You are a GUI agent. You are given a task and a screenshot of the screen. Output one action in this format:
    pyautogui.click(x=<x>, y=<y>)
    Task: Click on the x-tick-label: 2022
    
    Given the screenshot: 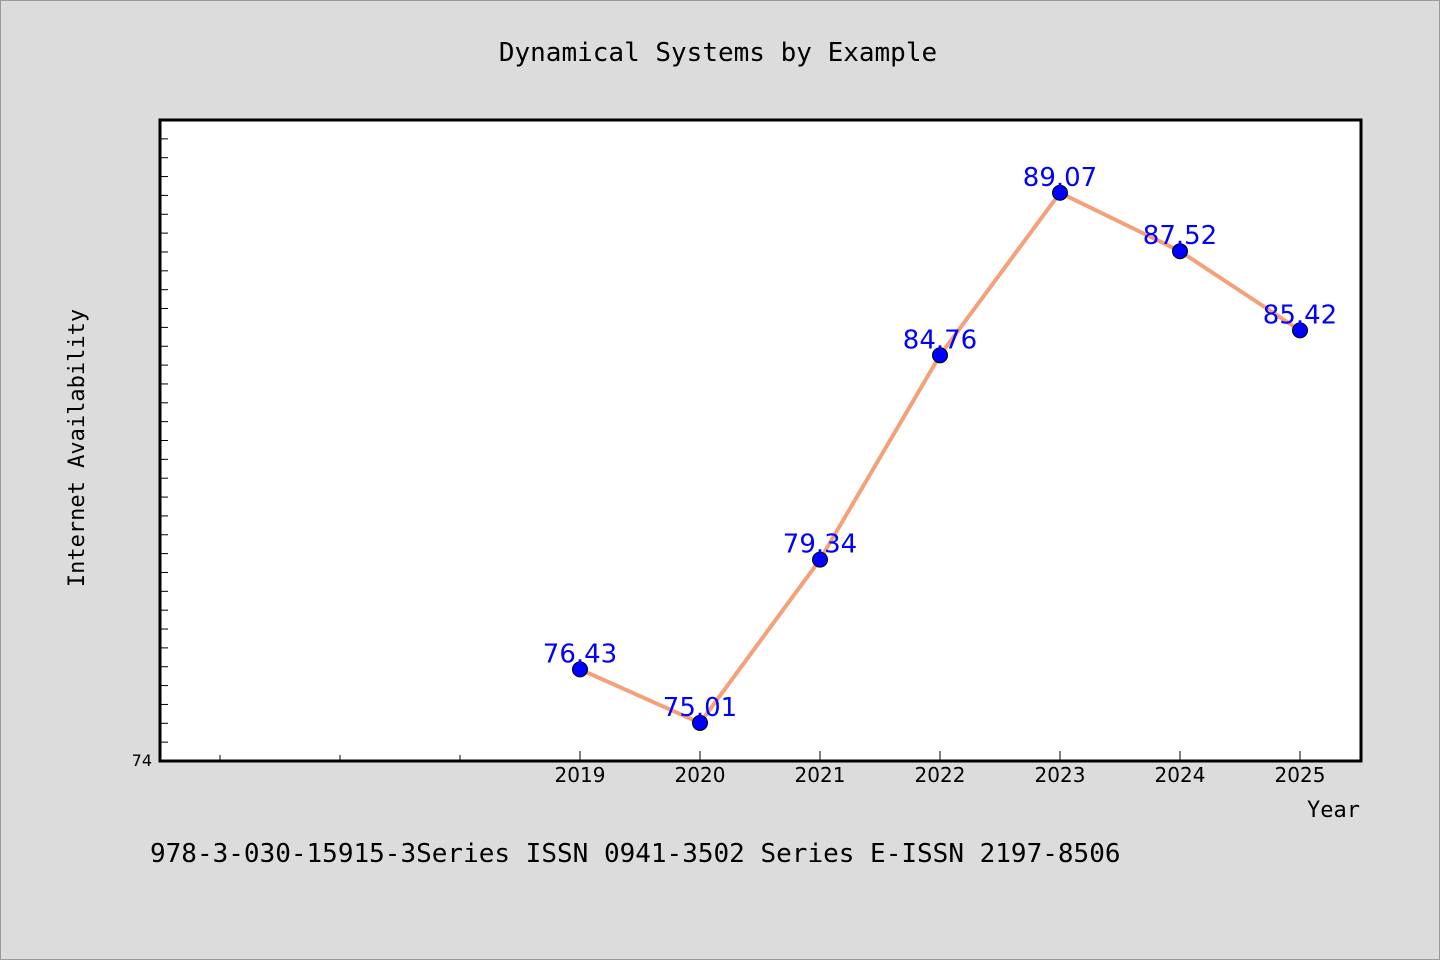 What is the action you would take?
    pyautogui.click(x=940, y=775)
    